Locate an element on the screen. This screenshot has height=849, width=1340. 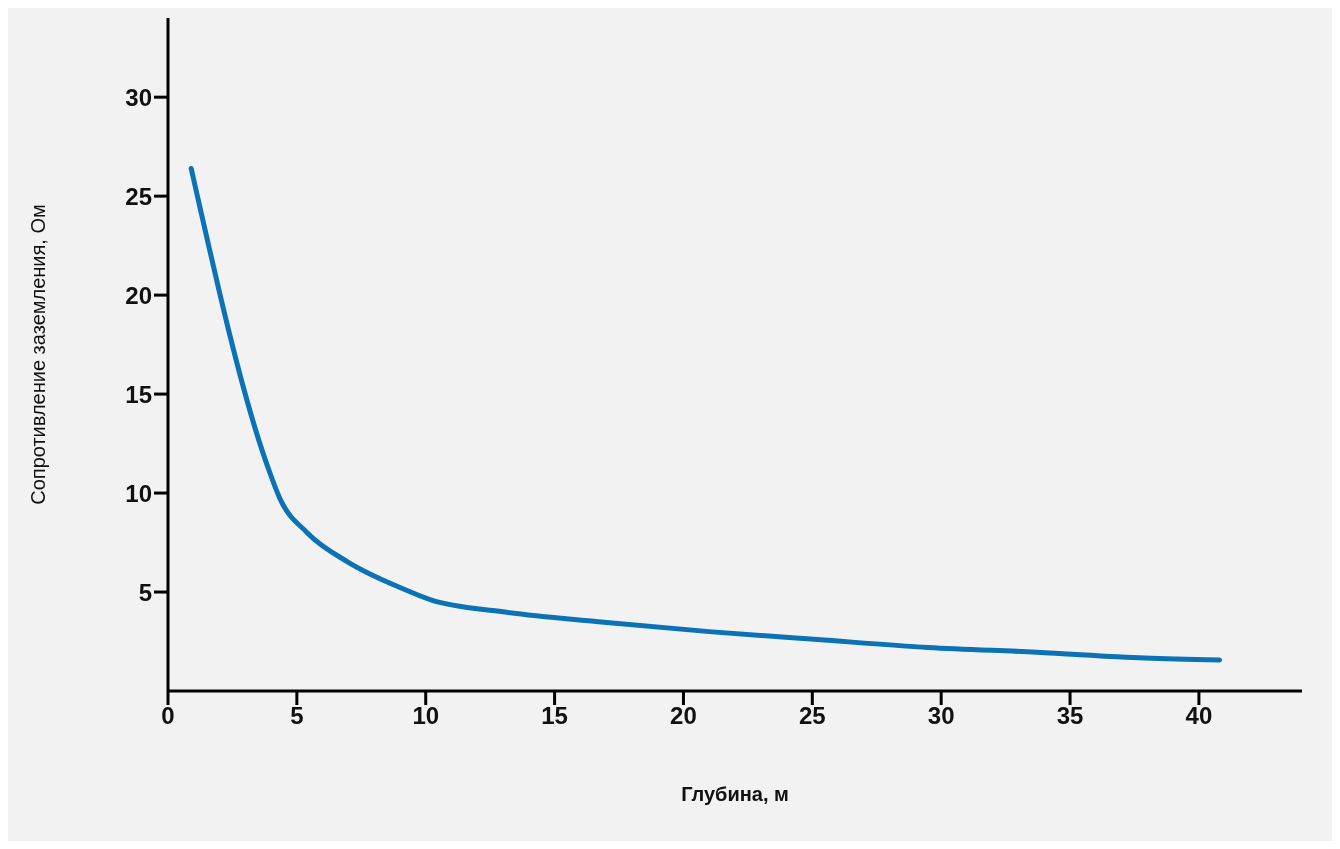
y-tick-label: 10 is located at coordinates (138, 493).